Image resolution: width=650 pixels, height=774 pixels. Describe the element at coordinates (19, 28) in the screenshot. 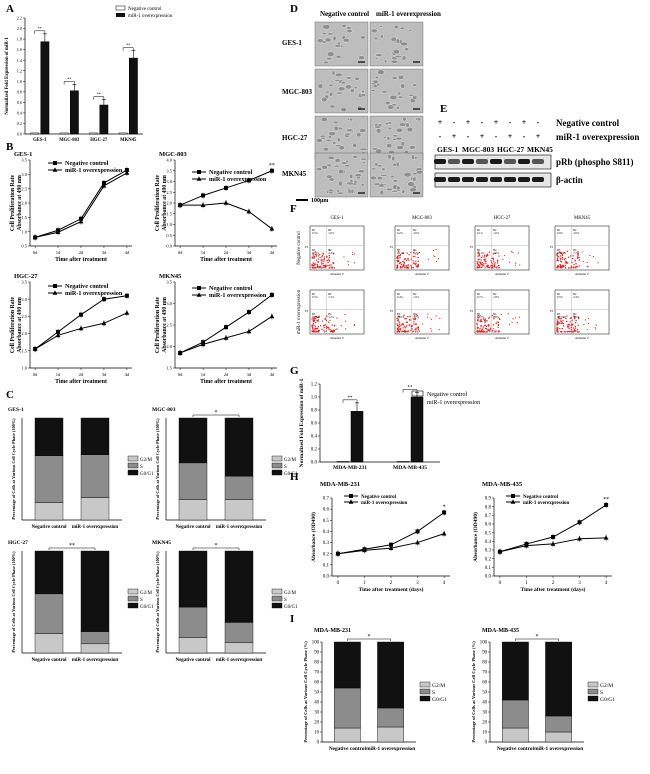

I see `y-tick-label: 2.0` at that location.